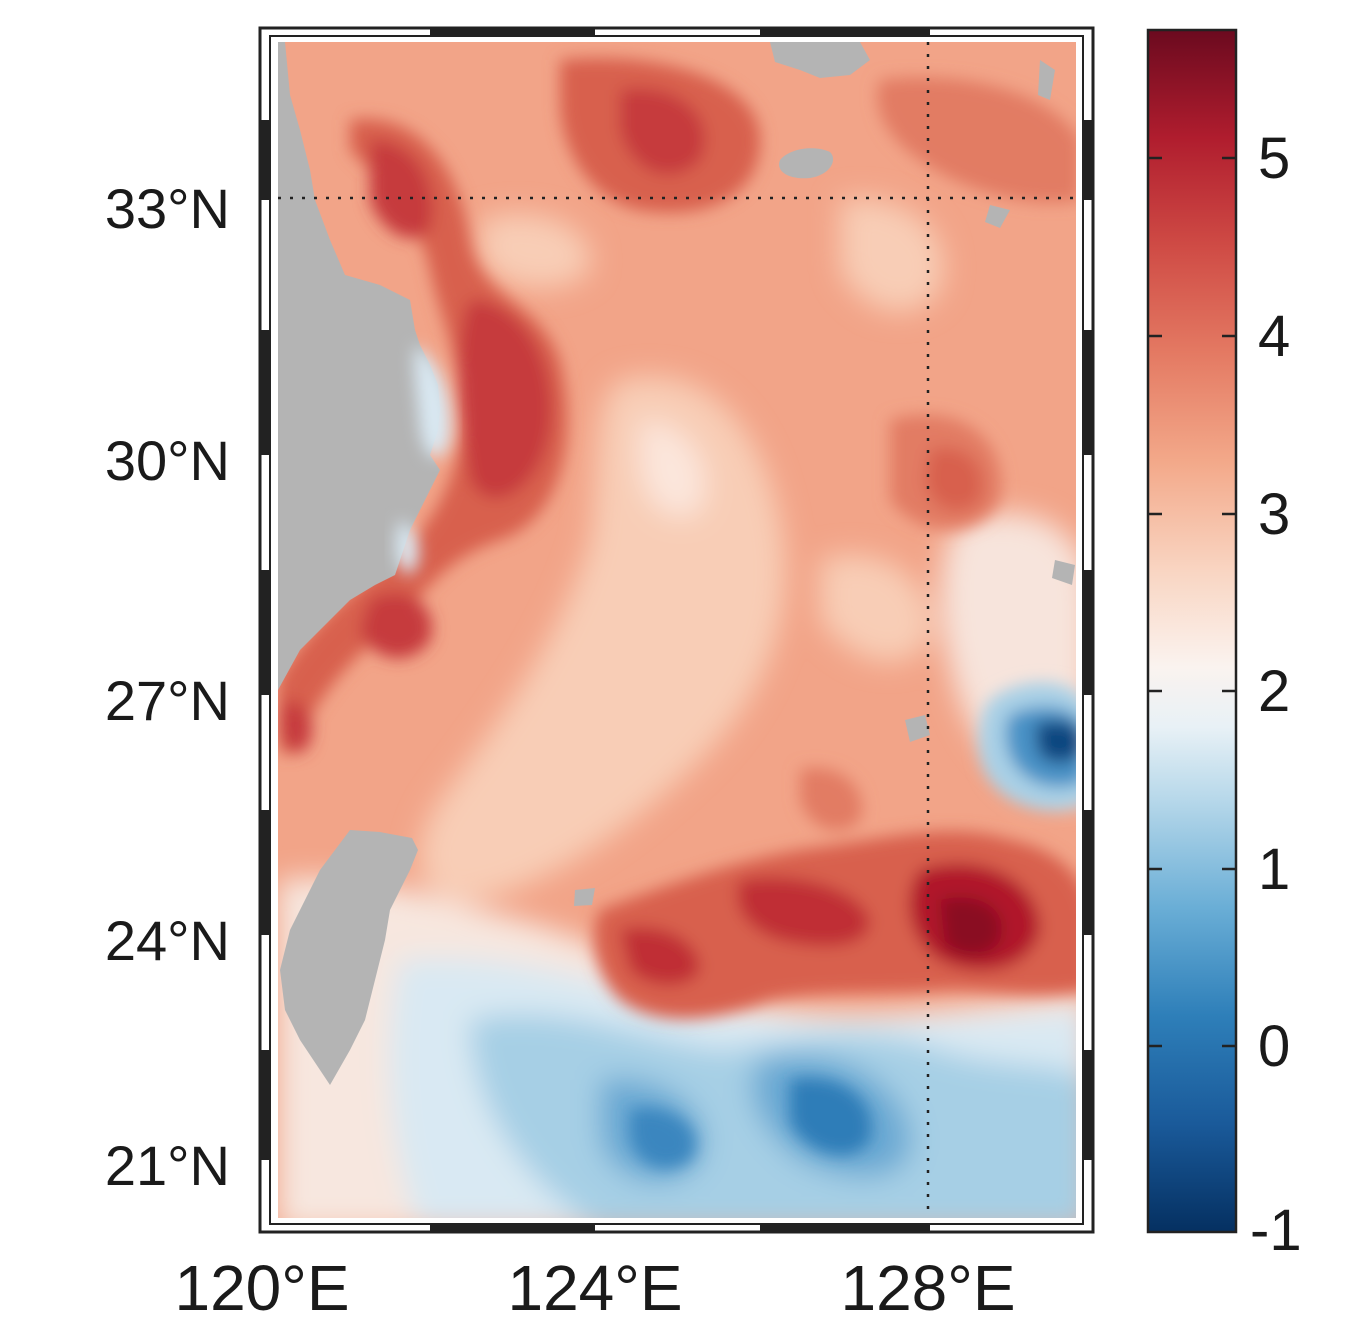  I want to click on colorbar: 5 4 3 2 1 0 -1, so click(1224, 645).